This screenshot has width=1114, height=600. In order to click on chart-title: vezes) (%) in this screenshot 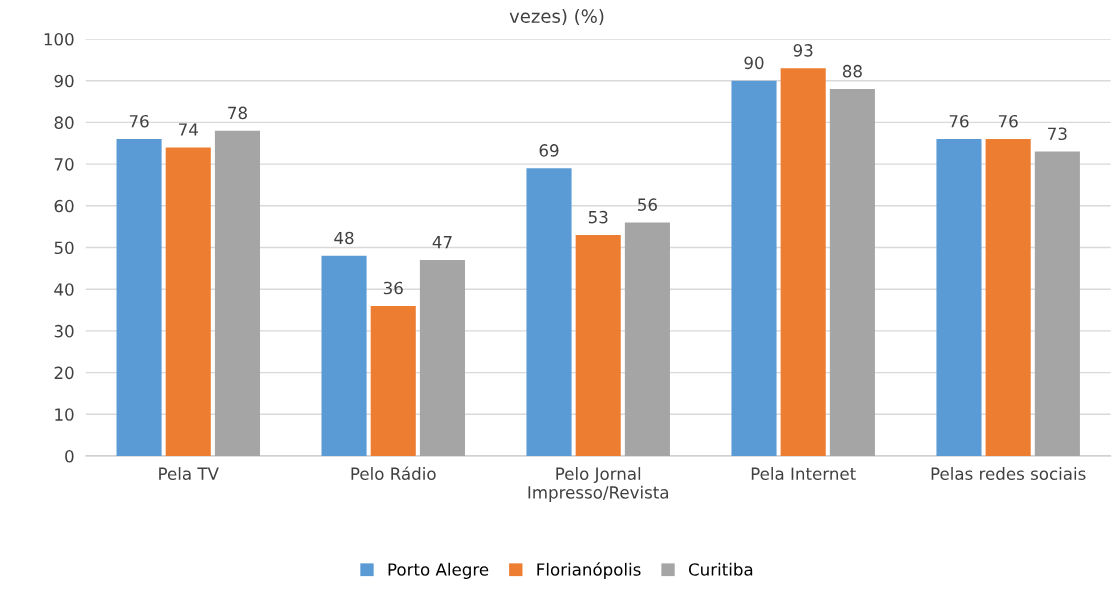, I will do `click(556, 17)`.